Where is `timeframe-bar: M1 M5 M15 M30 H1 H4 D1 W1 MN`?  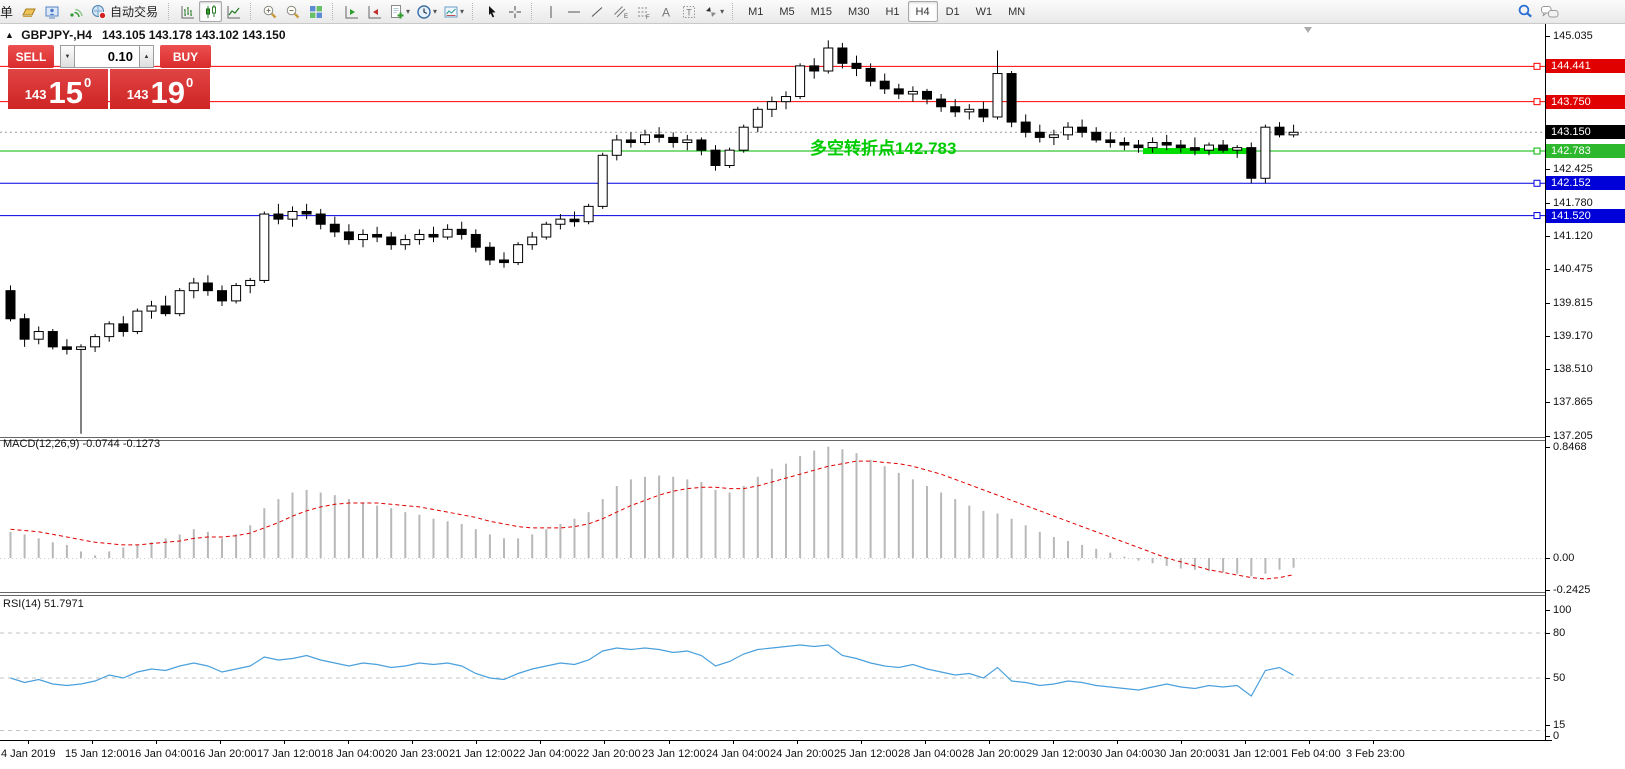
timeframe-bar: M1 M5 M15 M30 H1 H4 D1 W1 MN is located at coordinates (886, 11).